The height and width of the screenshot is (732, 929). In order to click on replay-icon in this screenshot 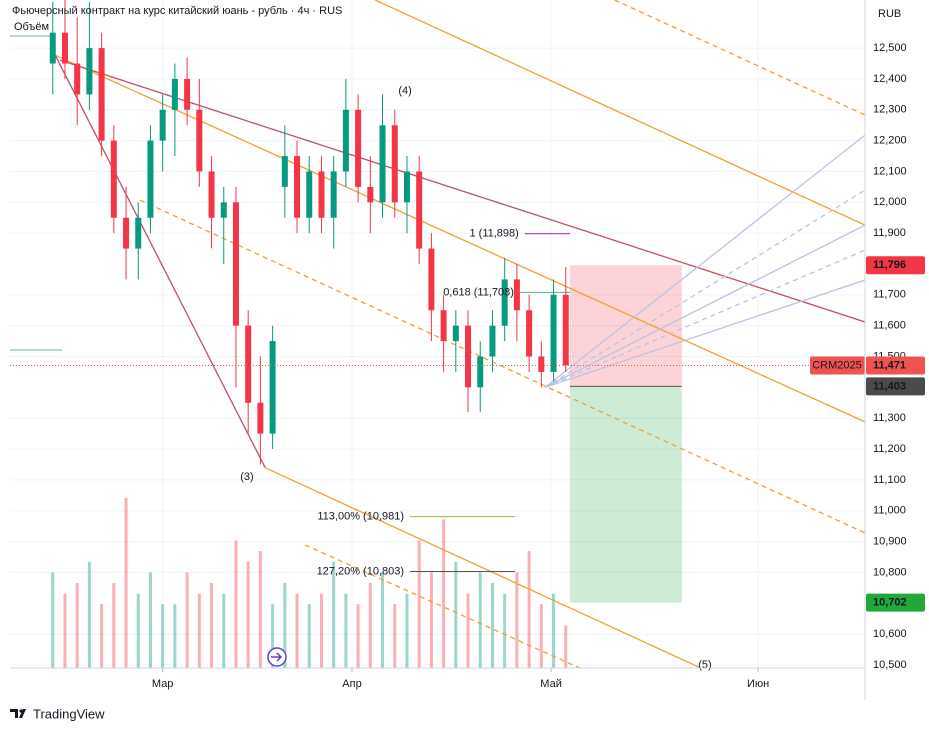, I will do `click(277, 657)`.